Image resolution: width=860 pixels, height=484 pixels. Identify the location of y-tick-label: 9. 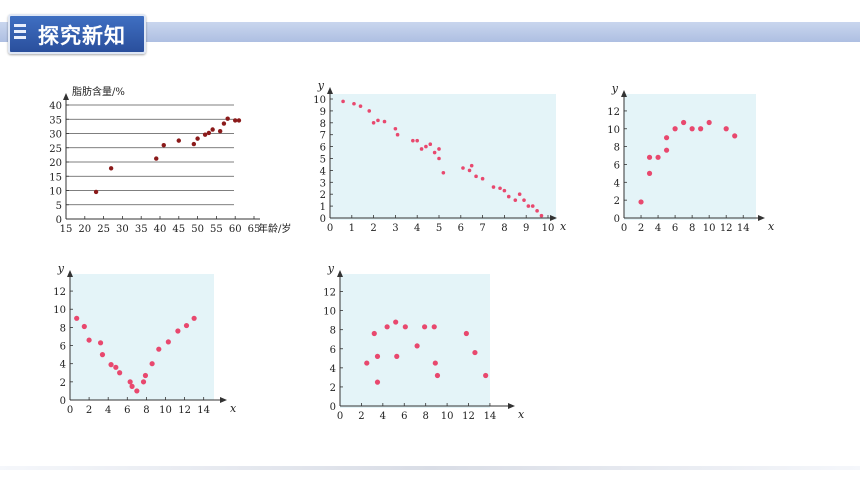
(323, 112).